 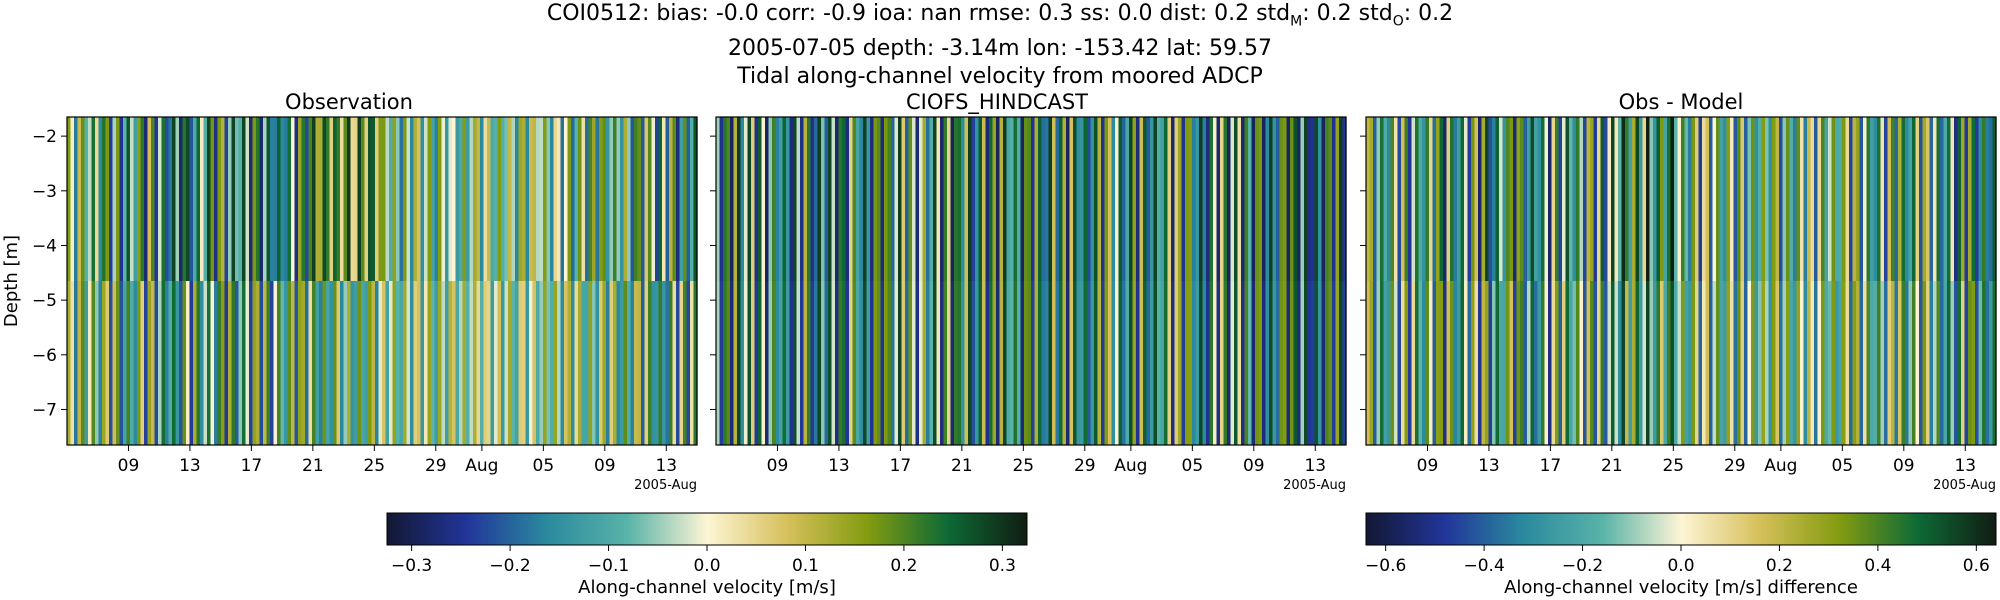 I want to click on x-tick-label: 09, so click(x=1254, y=466).